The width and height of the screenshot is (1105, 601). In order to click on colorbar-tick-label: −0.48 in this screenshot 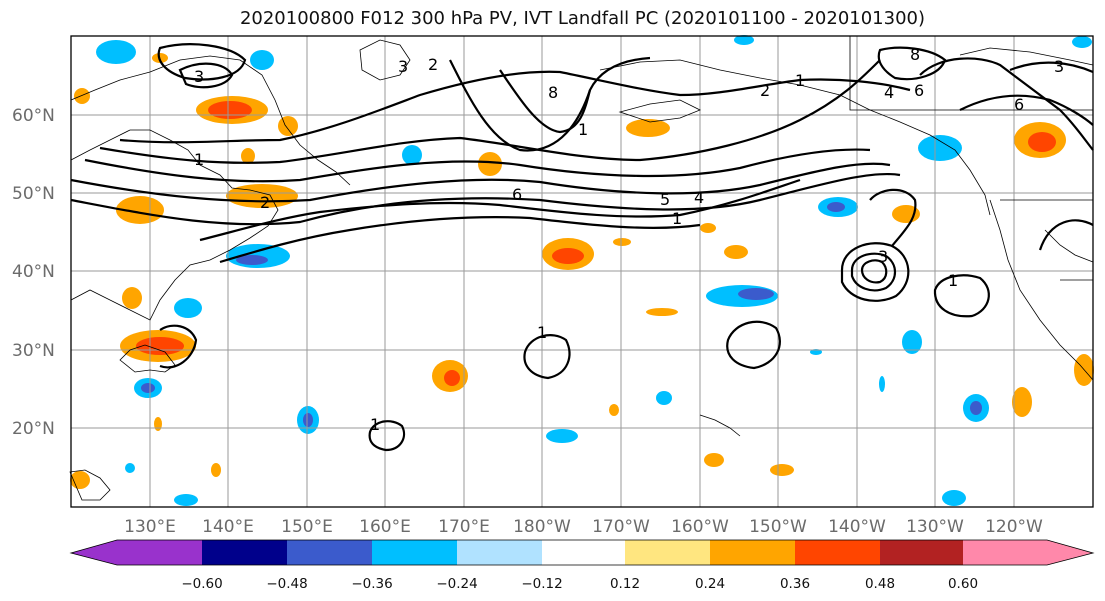, I will do `click(286, 584)`.